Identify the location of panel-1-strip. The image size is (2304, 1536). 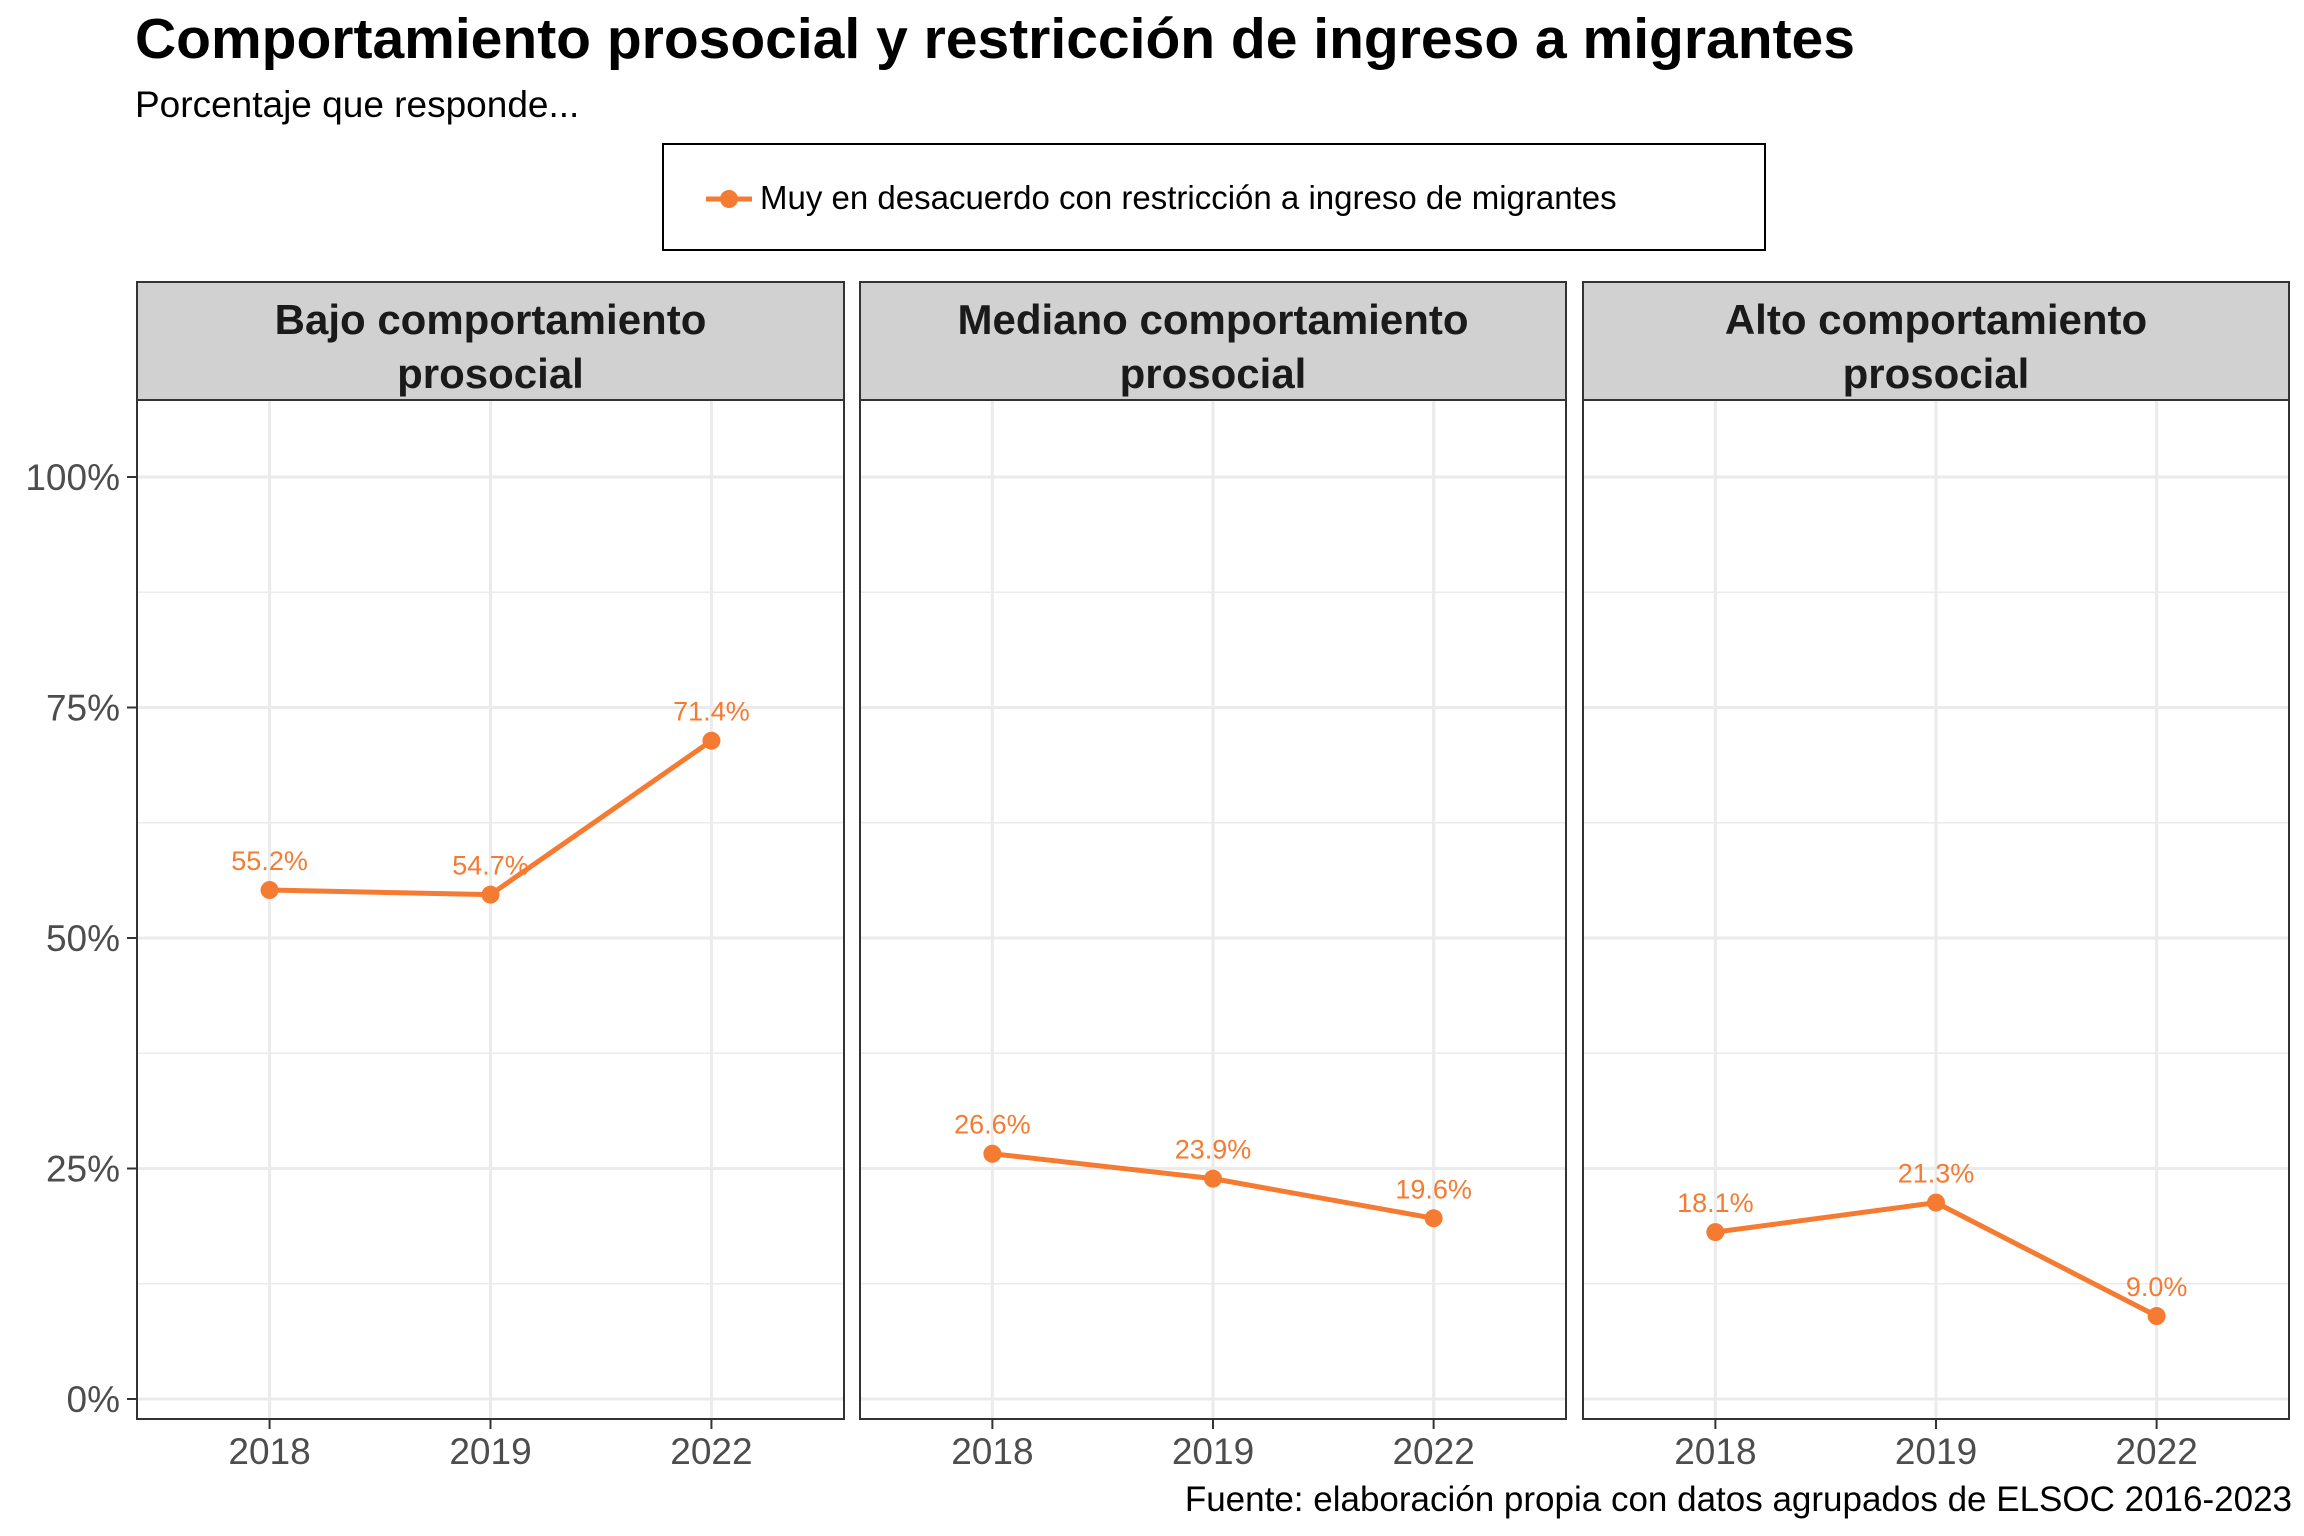
(490, 341).